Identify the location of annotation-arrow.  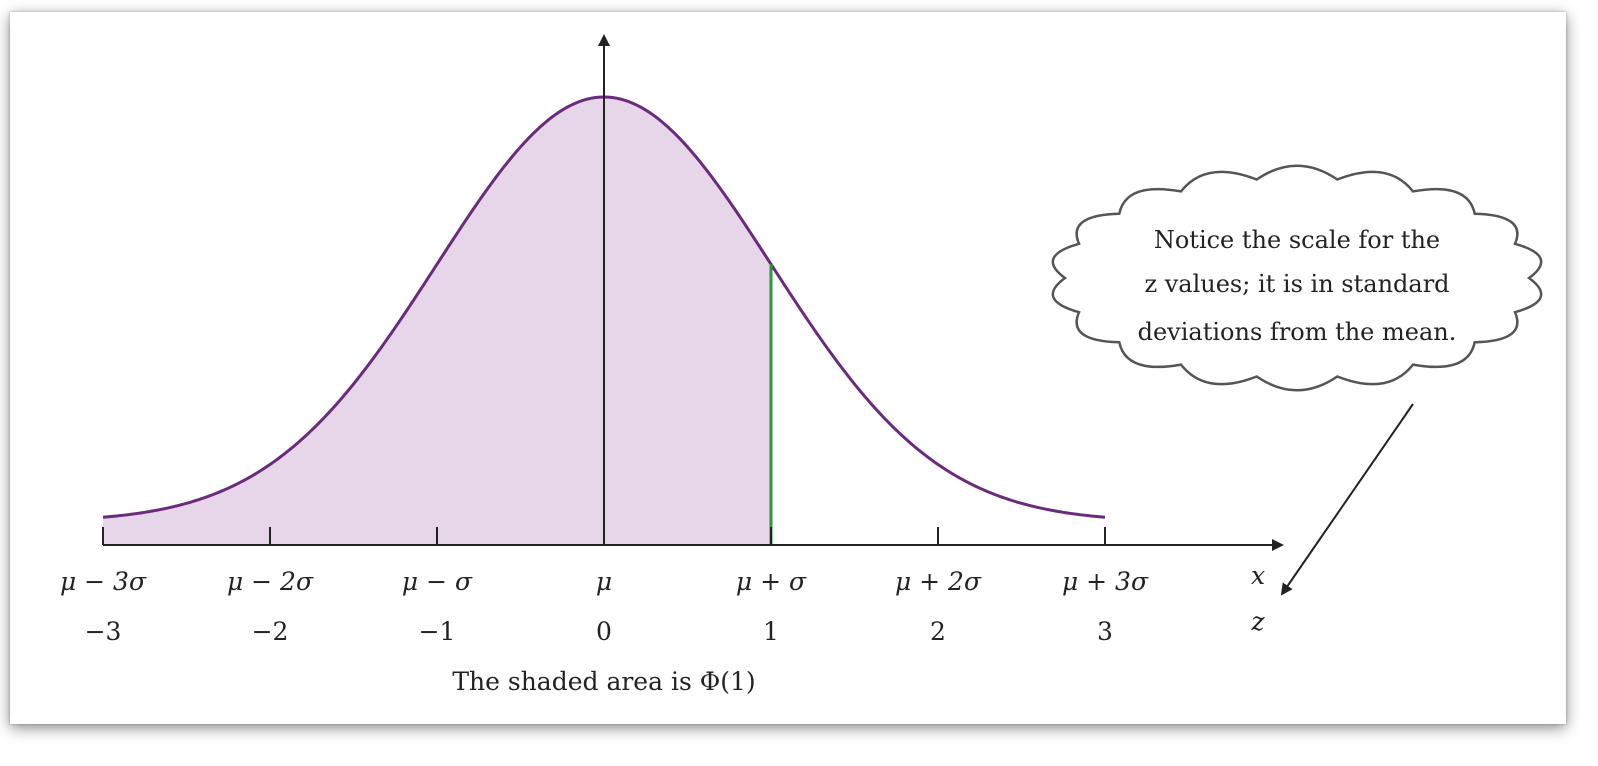
(1347, 499).